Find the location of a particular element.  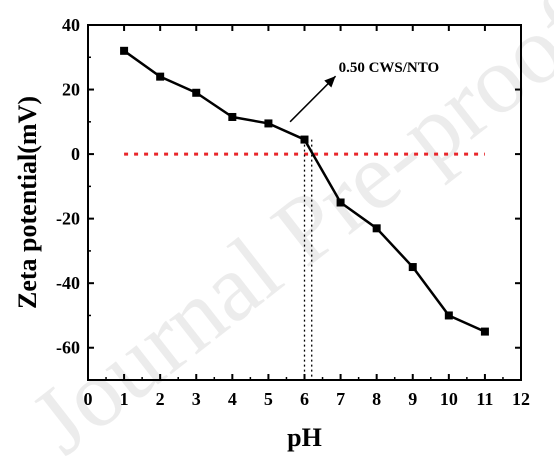

x-tick-label: 1 is located at coordinates (124, 399).